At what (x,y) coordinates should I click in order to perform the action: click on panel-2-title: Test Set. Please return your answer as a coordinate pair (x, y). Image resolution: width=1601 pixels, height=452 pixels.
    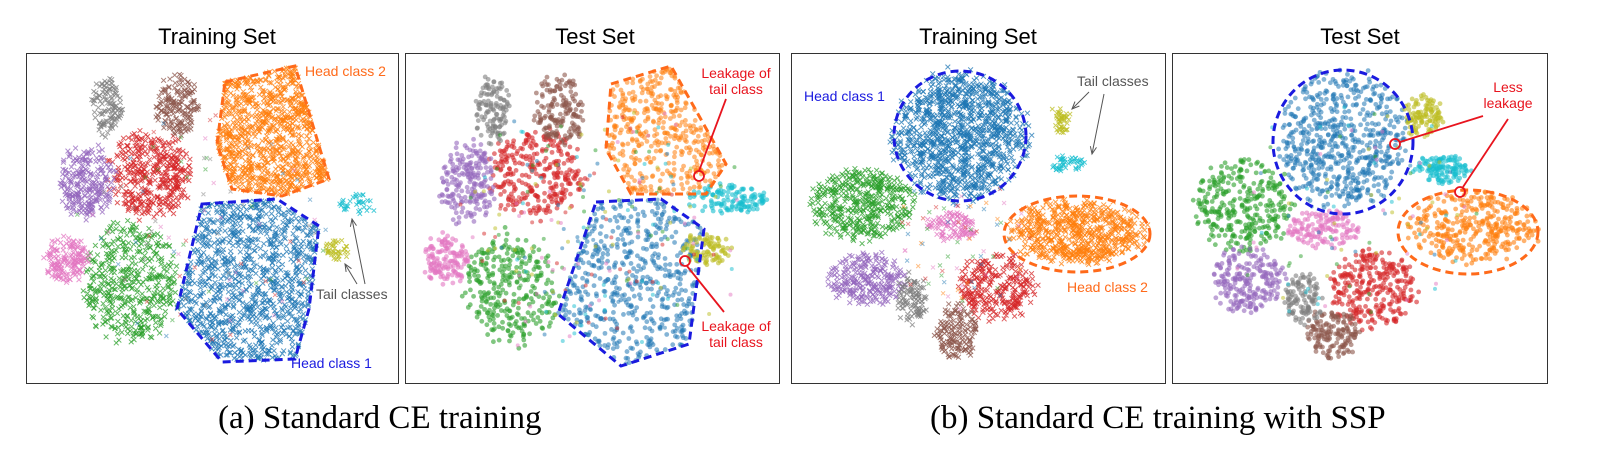
    Looking at the image, I should click on (595, 36).